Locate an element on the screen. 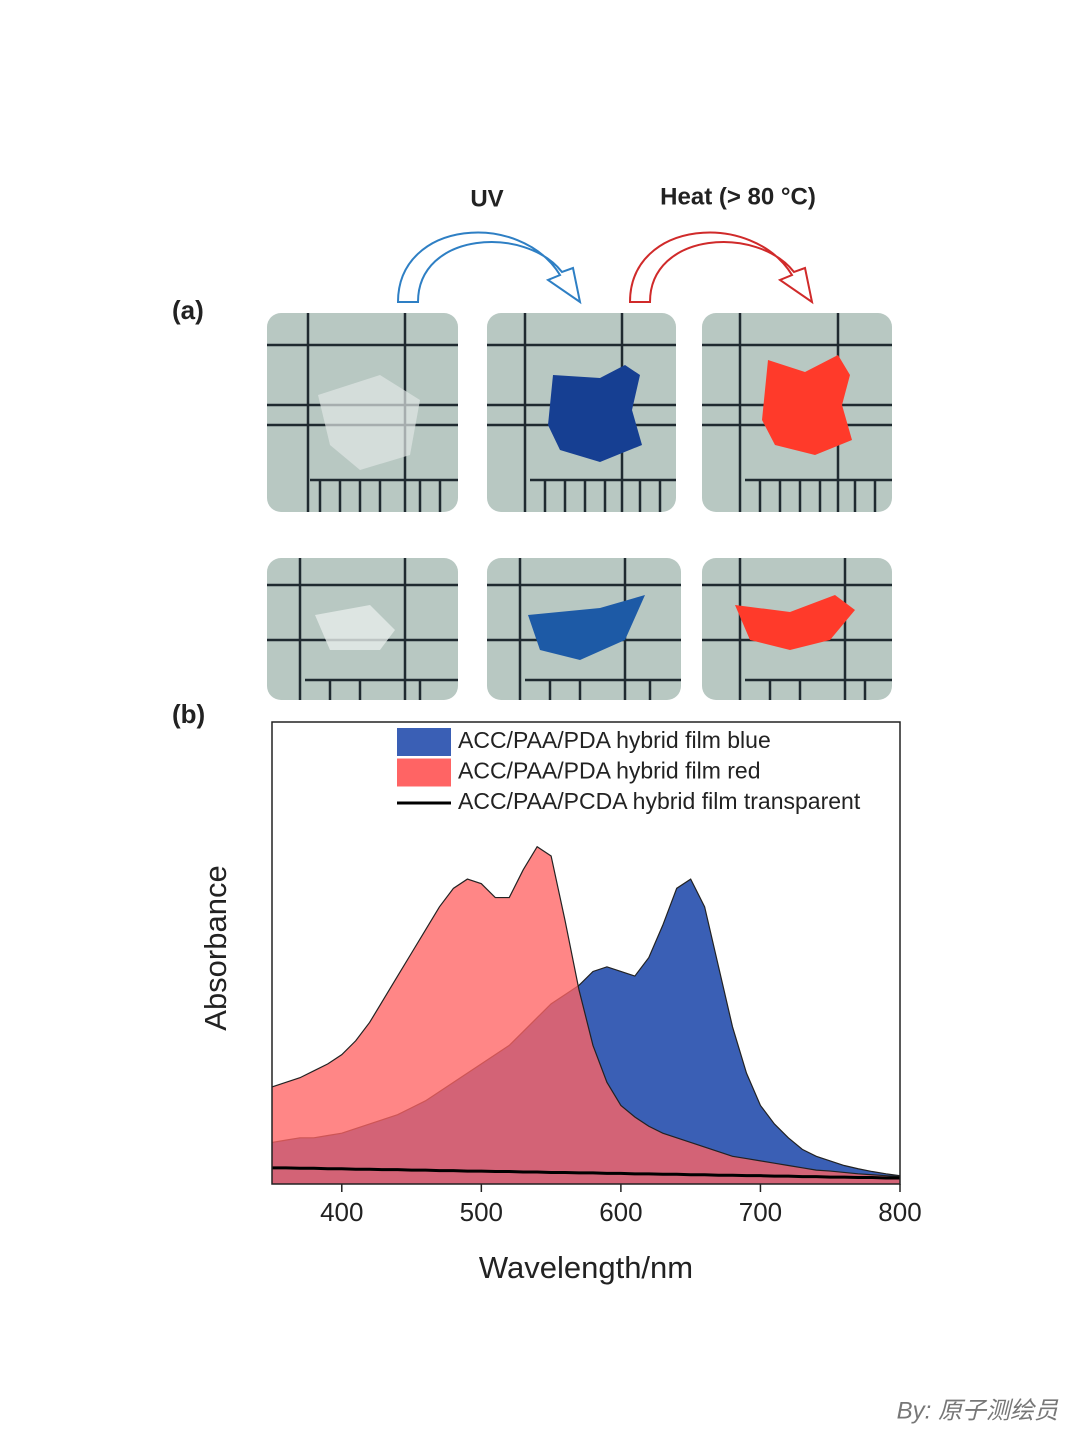  legend-label: ACC/PAA/PCDA hybrid film transparent is located at coordinates (659, 801).